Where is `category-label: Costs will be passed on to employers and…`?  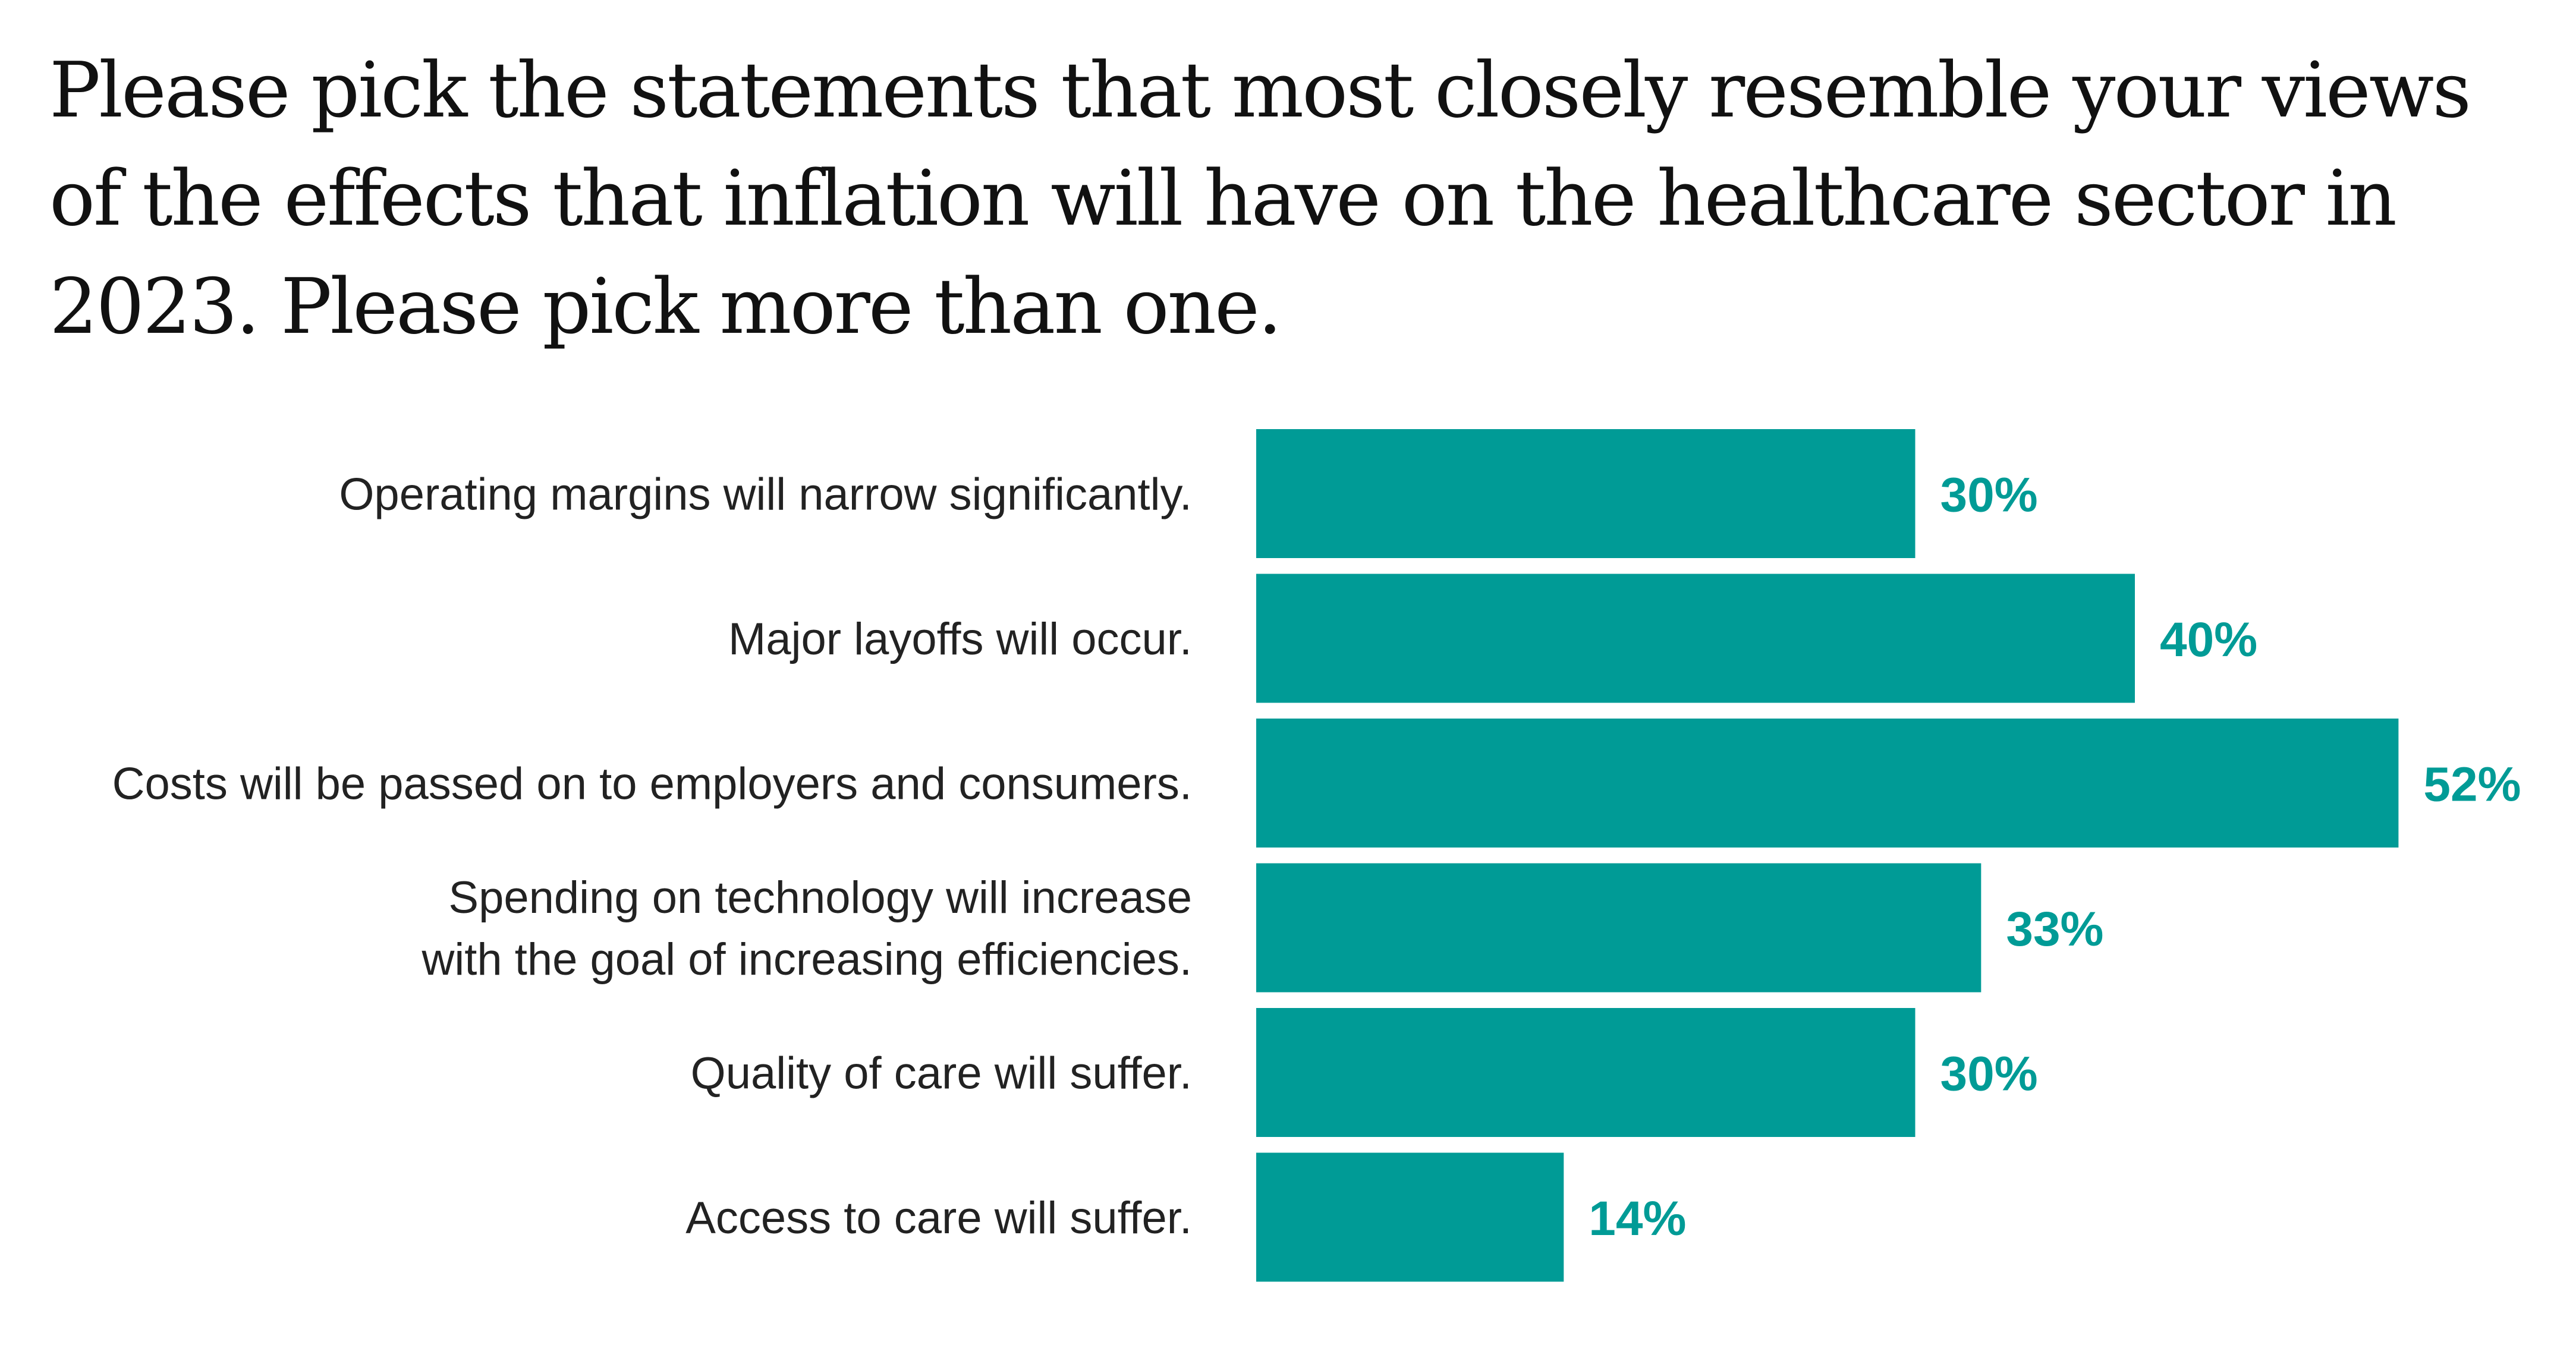 category-label: Costs will be passed on to employers and… is located at coordinates (652, 784).